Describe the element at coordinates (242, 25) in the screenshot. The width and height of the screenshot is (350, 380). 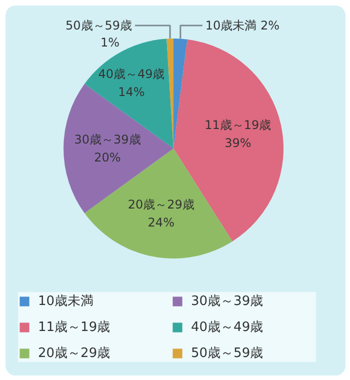
I see `category-label: 10歳未満 2%` at that location.